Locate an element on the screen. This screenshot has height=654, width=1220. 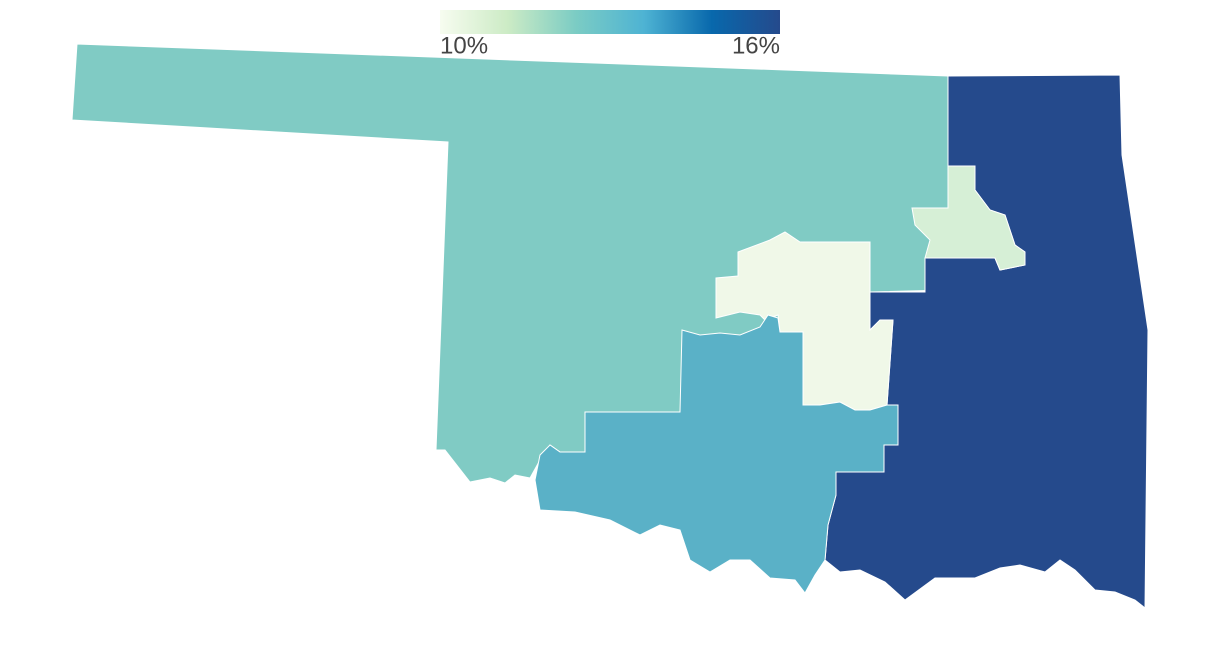
legend-label: 10% is located at coordinates (464, 45).